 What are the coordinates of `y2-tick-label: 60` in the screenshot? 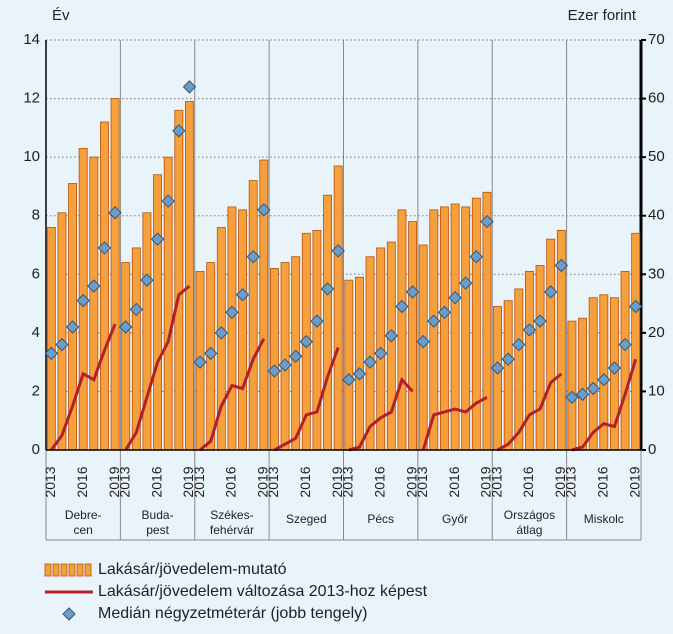 It's located at (656, 98).